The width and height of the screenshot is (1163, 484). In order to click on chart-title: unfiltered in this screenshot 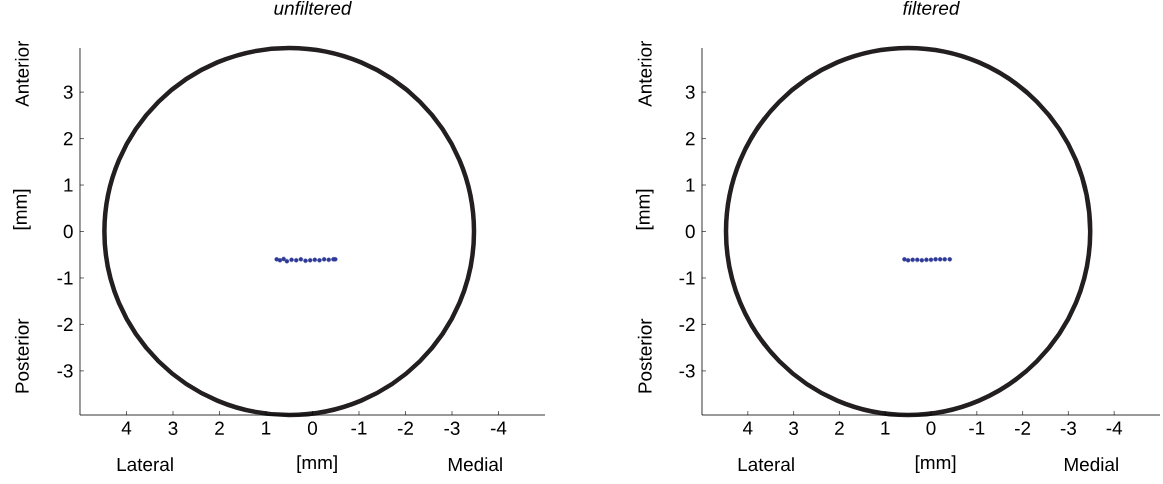, I will do `click(313, 7)`.